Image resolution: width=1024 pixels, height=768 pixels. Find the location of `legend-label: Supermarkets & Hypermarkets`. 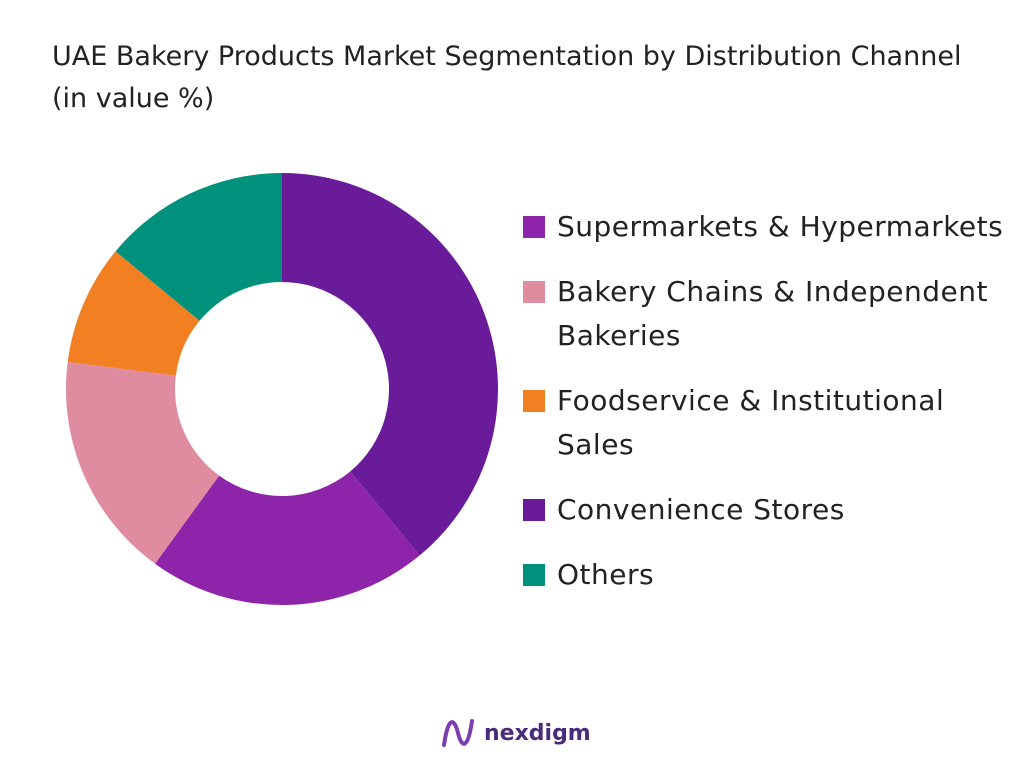

legend-label: Supermarkets & Hypermarkets is located at coordinates (780, 226).